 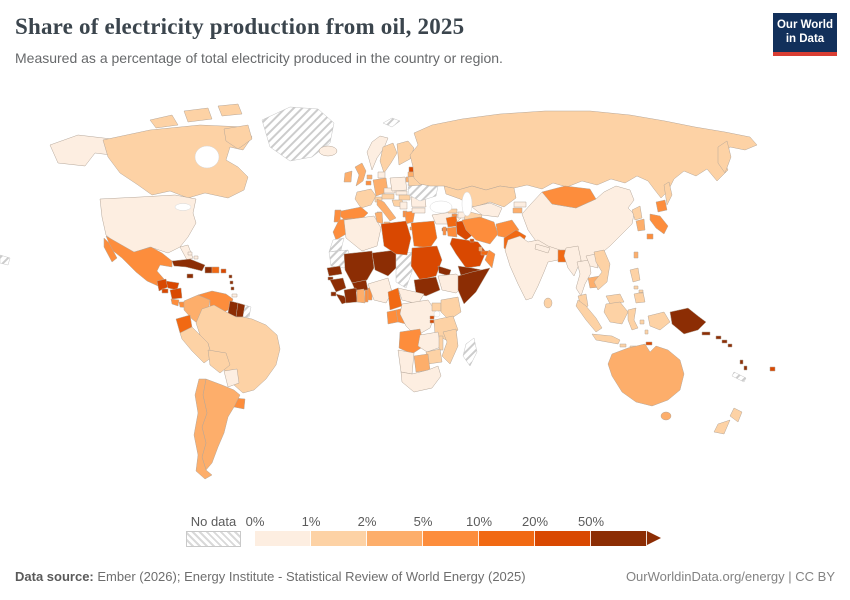 I want to click on country-french-guiana, so click(x=247, y=311).